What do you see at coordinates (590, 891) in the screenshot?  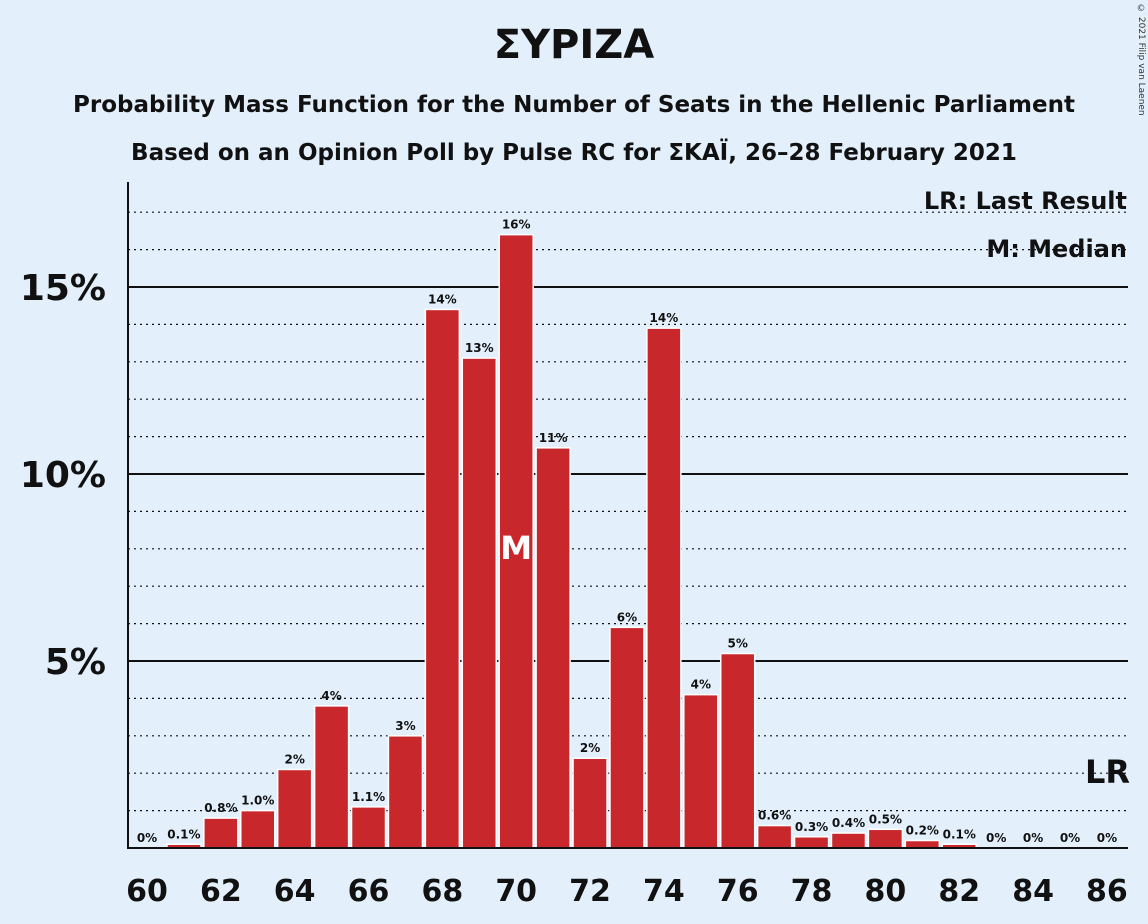 I see `x-tick-label: 72` at bounding box center [590, 891].